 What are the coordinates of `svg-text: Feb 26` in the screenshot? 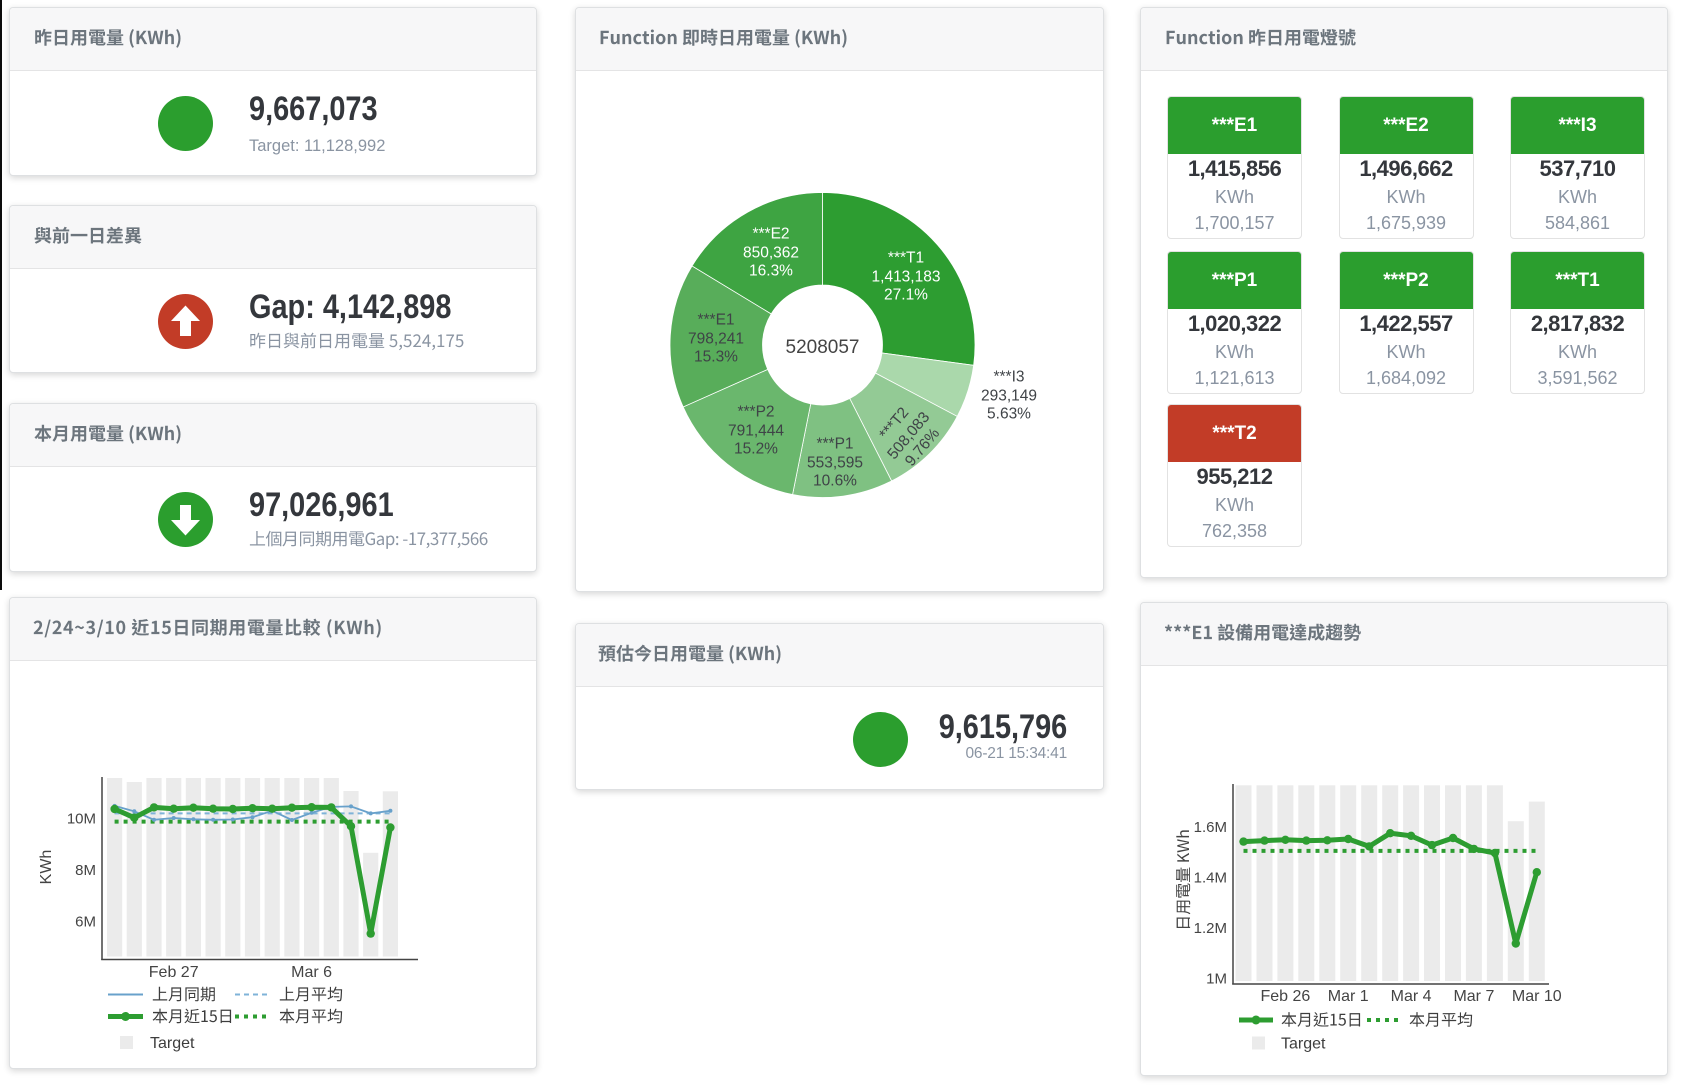 It's located at (1285, 996).